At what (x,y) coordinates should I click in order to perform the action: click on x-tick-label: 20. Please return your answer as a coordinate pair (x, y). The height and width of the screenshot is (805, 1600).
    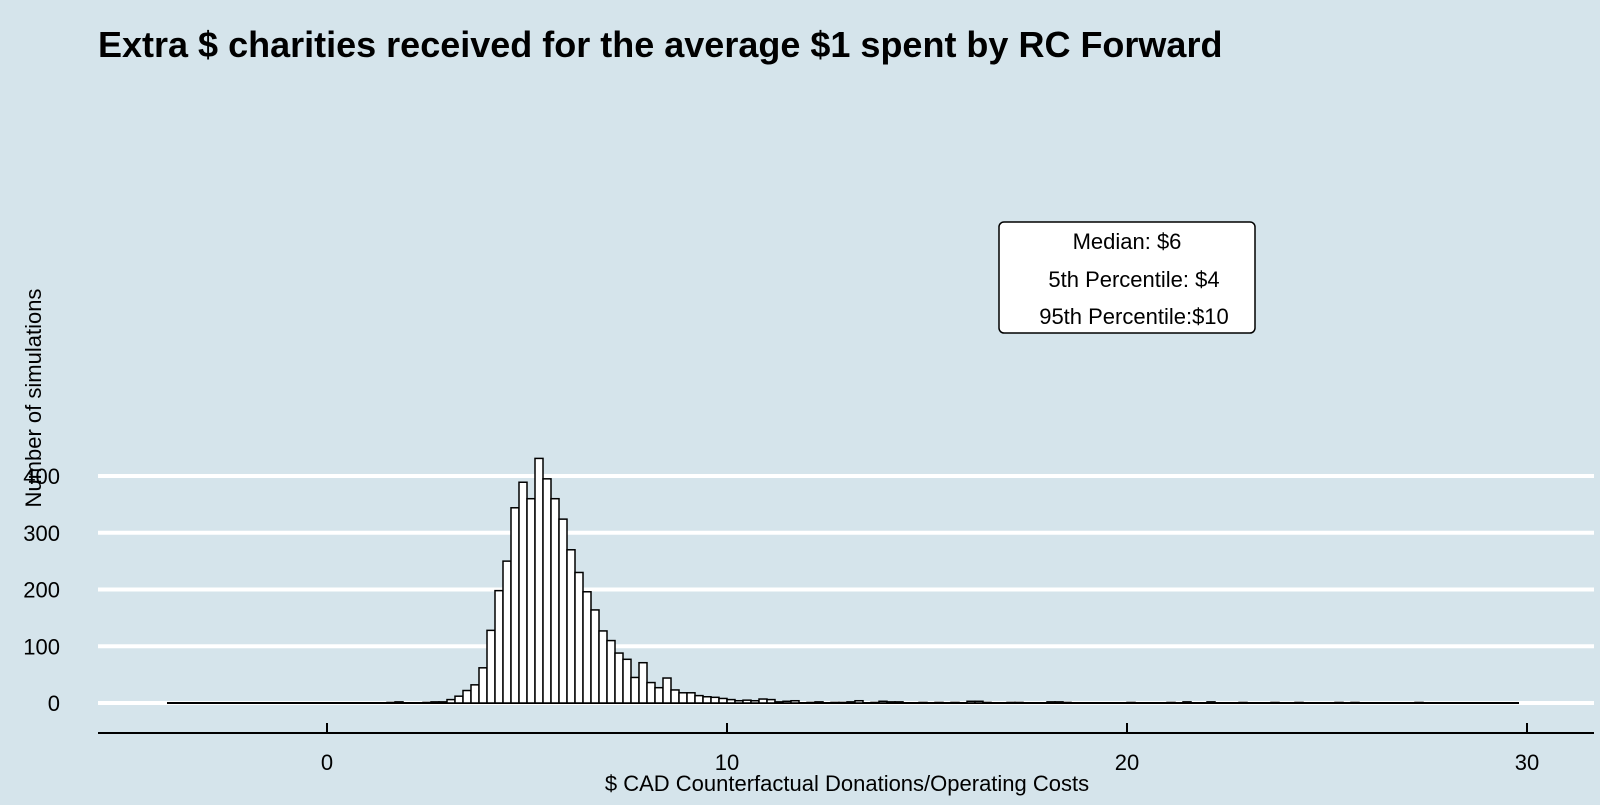
    Looking at the image, I should click on (1127, 762).